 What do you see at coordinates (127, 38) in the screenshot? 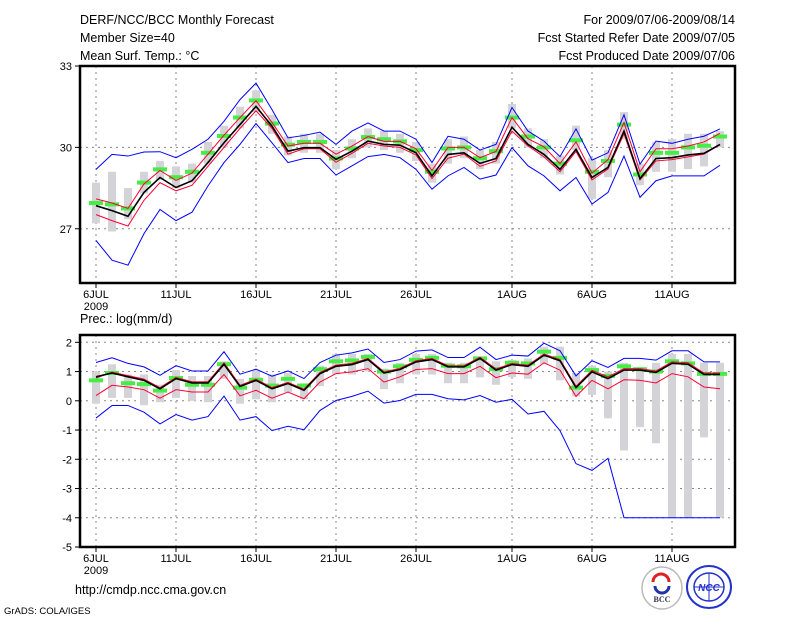
I see `member-size-label: Member Size=40` at bounding box center [127, 38].